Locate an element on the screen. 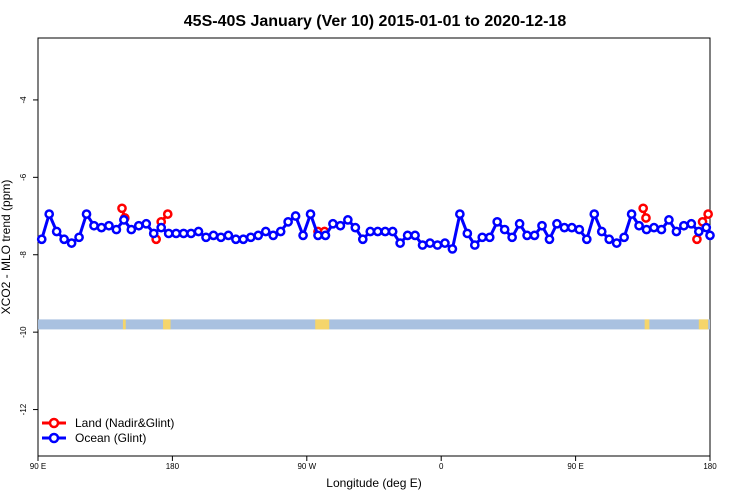 The height and width of the screenshot is (500, 750). legend: Land (Nadir&Glint)Ocean (Glint) is located at coordinates (108, 430).